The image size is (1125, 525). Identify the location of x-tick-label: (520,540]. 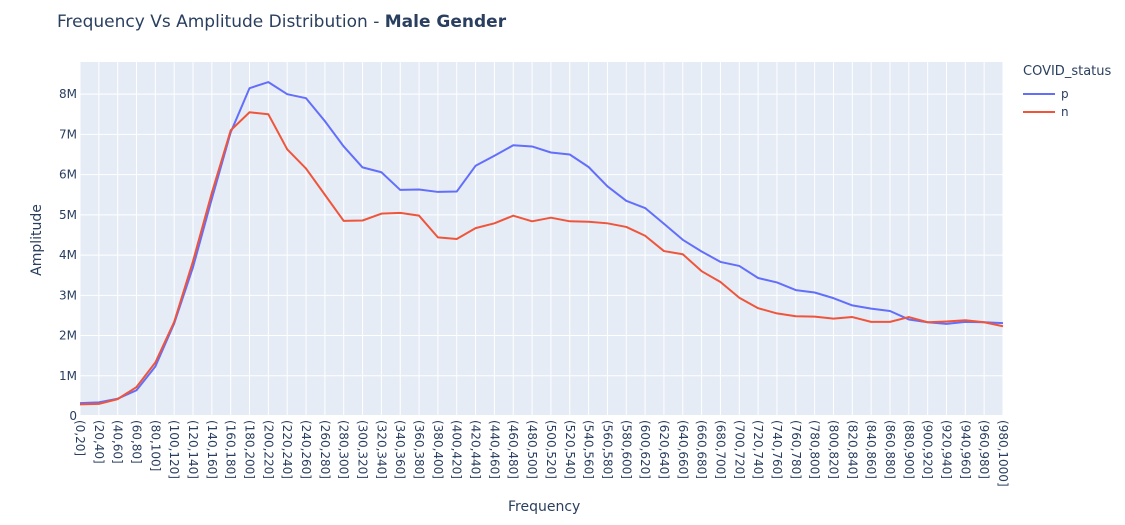
(570, 449).